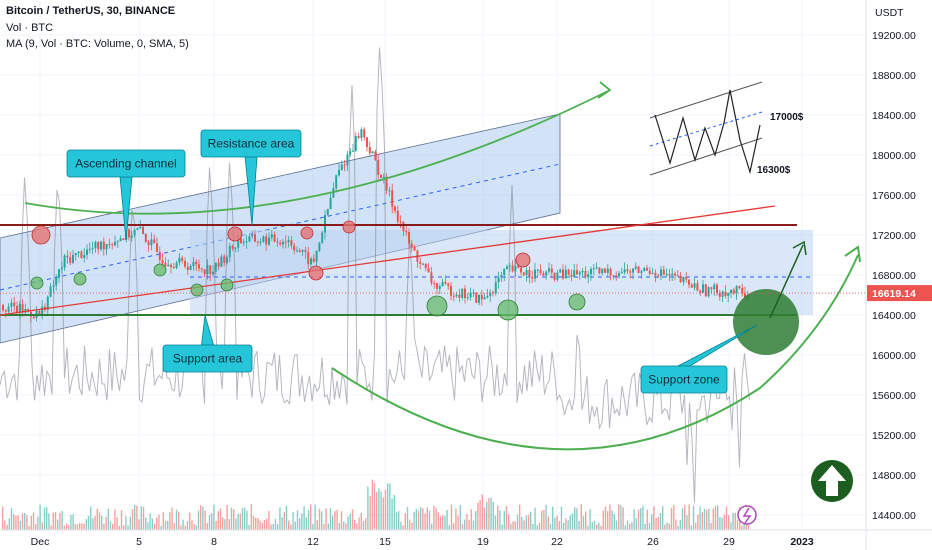  I want to click on callout-ascending-channel-text: Ascending channel, so click(125, 164).